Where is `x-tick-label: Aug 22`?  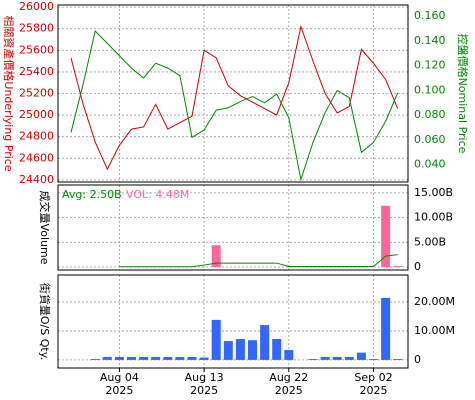 x-tick-label: Aug 22 is located at coordinates (288, 377).